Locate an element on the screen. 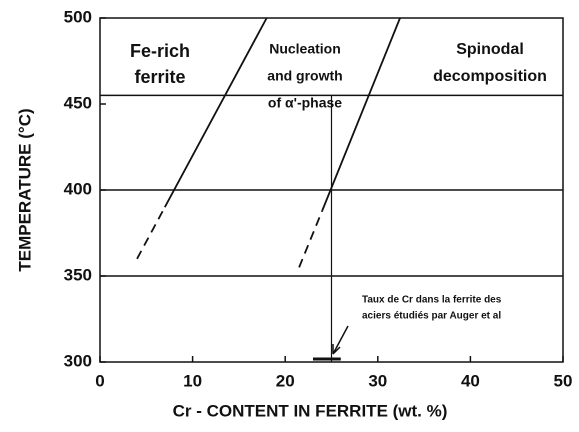 Image resolution: width=579 pixels, height=432 pixels. y-tick-label: 350 is located at coordinates (78, 274).